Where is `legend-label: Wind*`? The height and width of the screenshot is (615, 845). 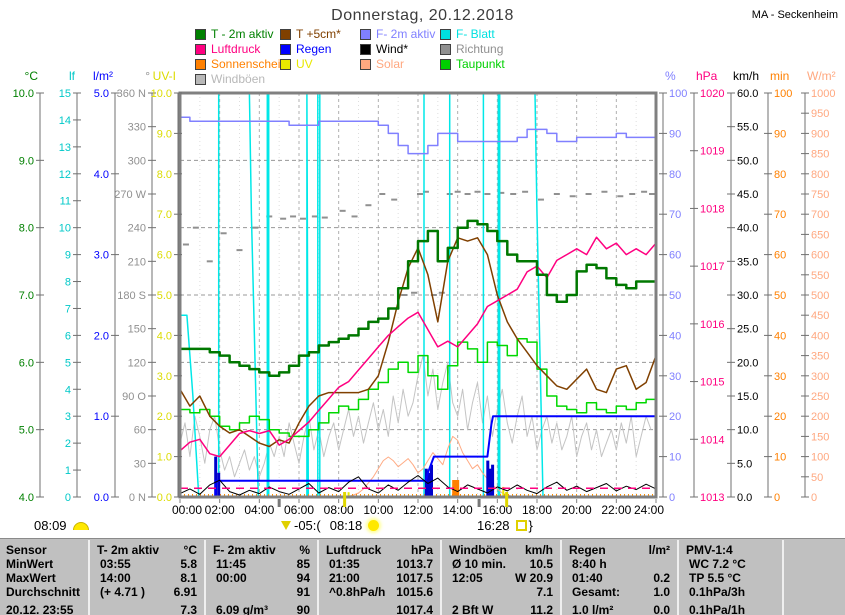 legend-label: Wind* is located at coordinates (392, 49).